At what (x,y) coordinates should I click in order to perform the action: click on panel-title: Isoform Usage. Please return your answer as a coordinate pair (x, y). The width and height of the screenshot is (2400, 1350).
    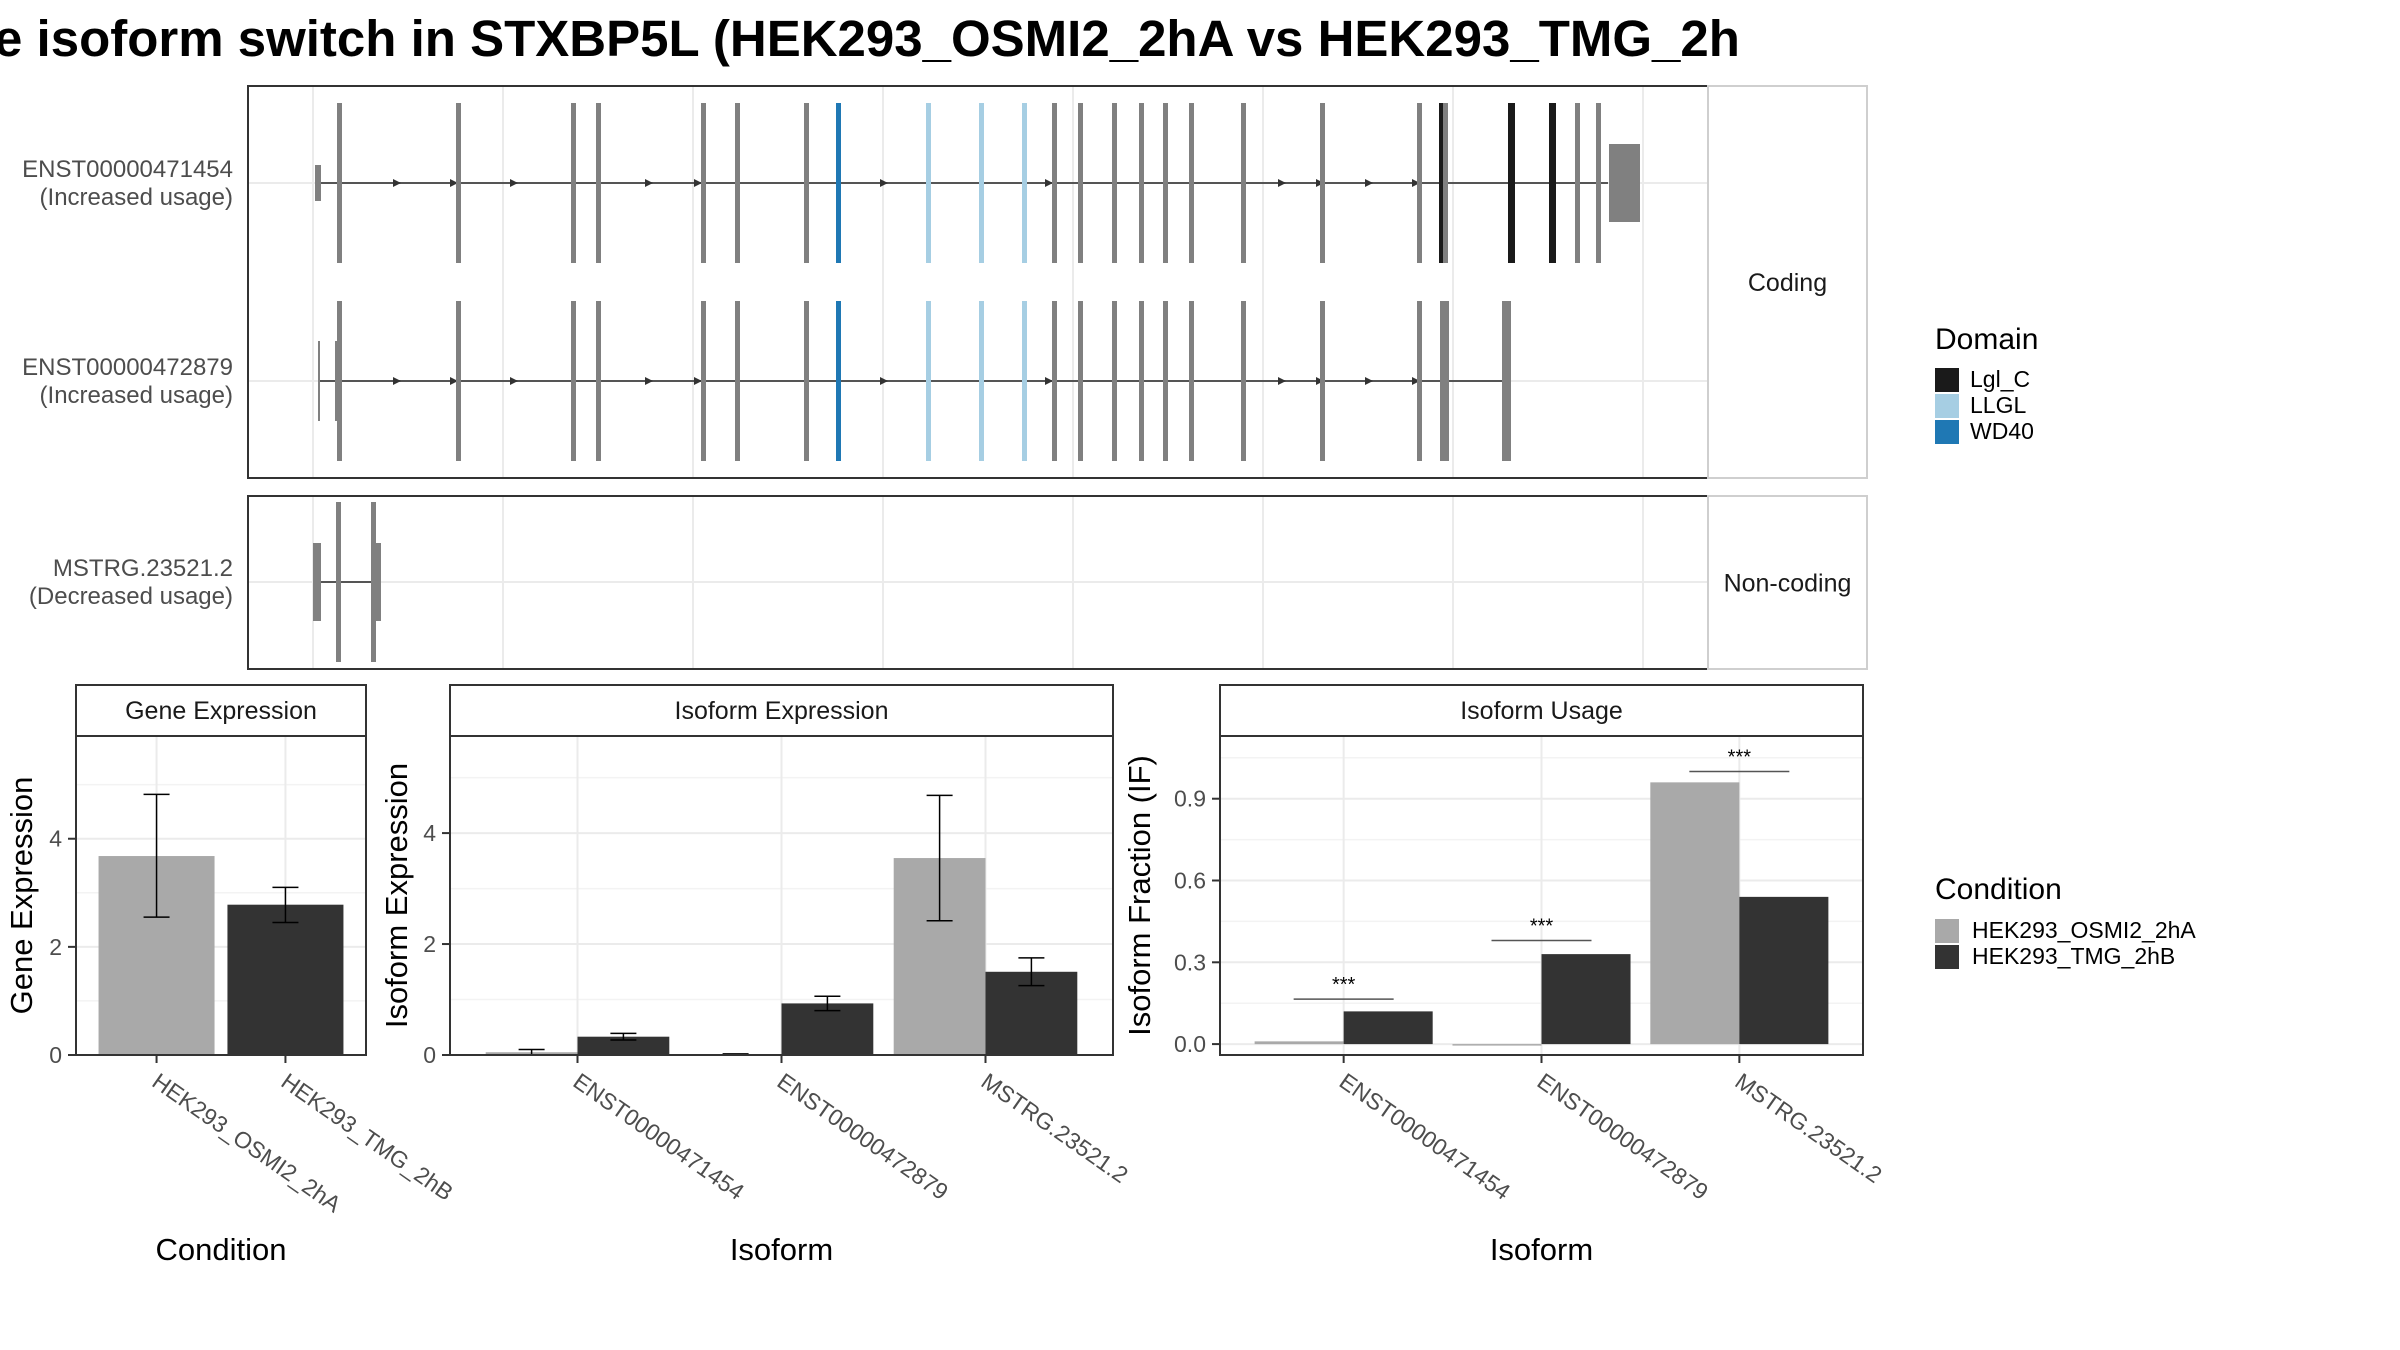
    Looking at the image, I should click on (1541, 711).